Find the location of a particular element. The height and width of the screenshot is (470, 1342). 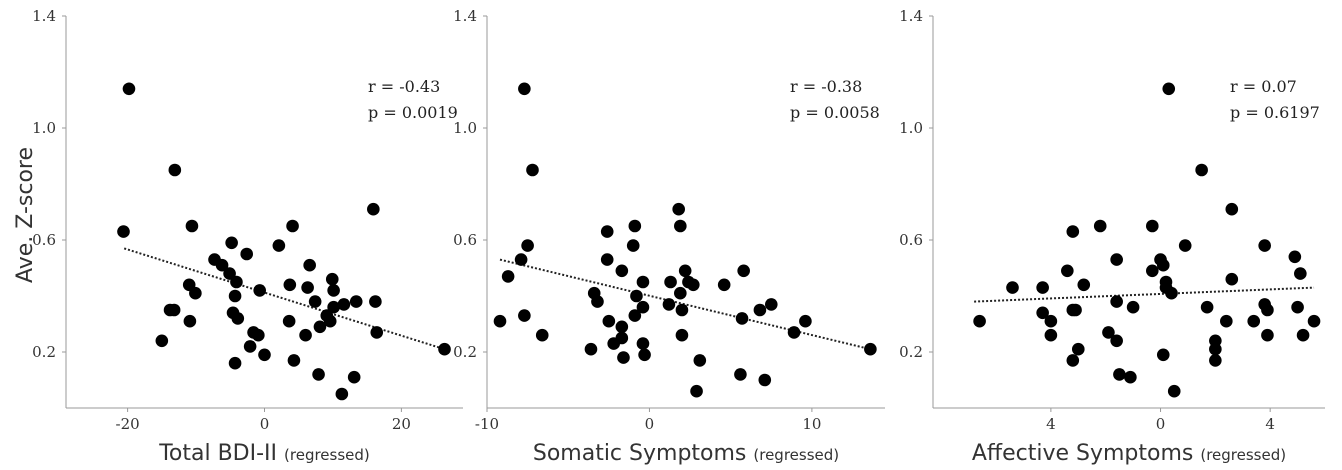

x-tick-label: 0 is located at coordinates (650, 424).